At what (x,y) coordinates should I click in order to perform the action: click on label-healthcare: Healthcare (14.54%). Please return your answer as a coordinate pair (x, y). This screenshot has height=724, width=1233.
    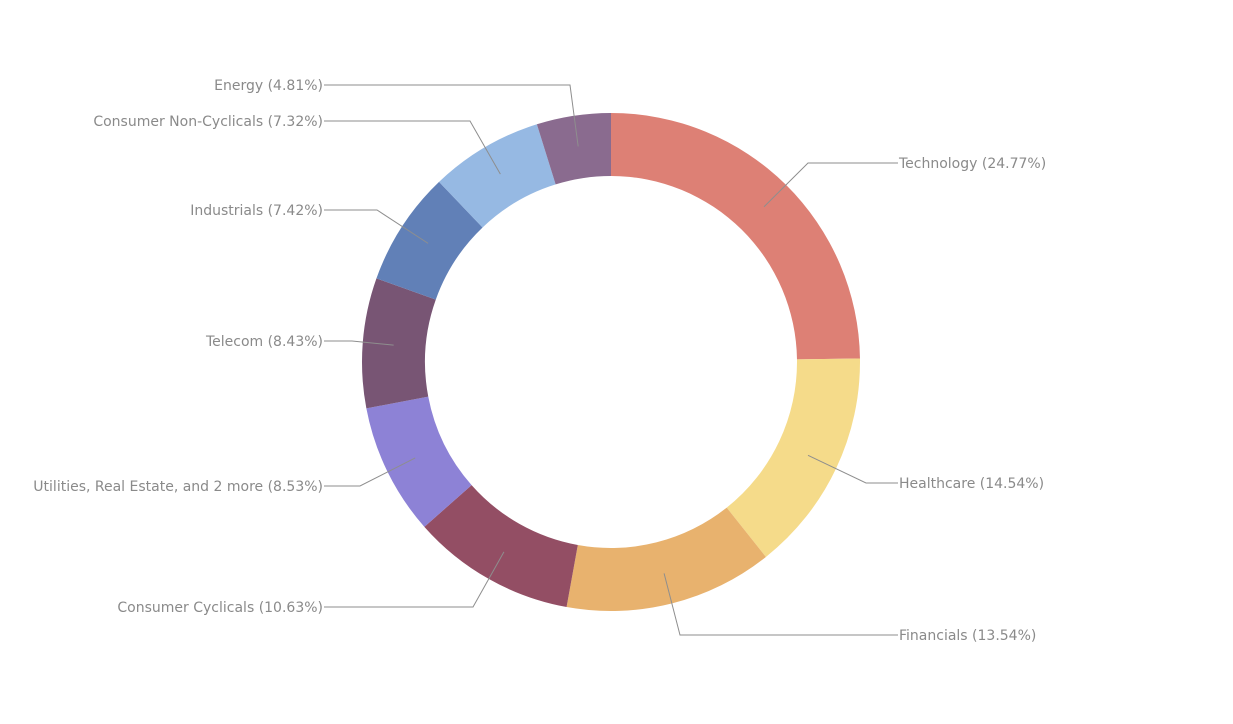
    Looking at the image, I should click on (971, 484).